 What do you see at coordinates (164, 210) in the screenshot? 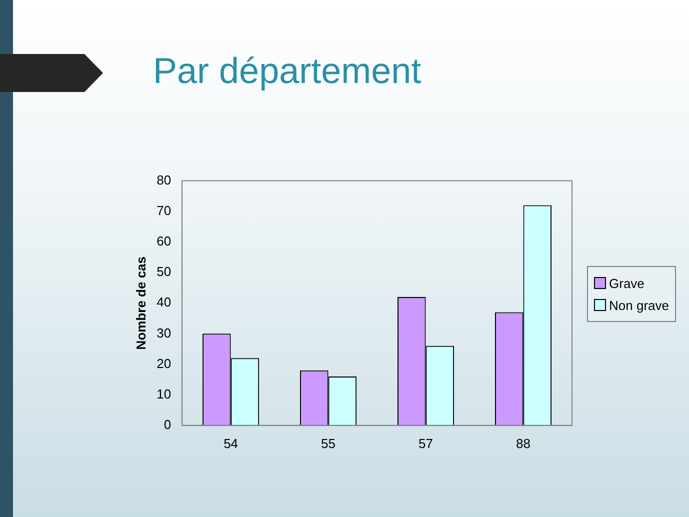
I see `y-tick-label: 70` at bounding box center [164, 210].